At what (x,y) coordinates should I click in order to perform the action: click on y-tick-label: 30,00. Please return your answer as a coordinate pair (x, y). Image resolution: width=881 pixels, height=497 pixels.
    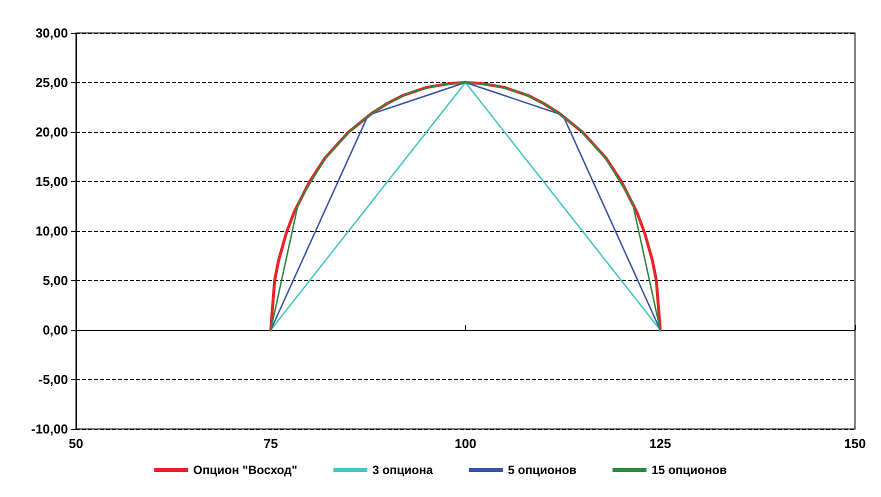
    Looking at the image, I should click on (51, 33).